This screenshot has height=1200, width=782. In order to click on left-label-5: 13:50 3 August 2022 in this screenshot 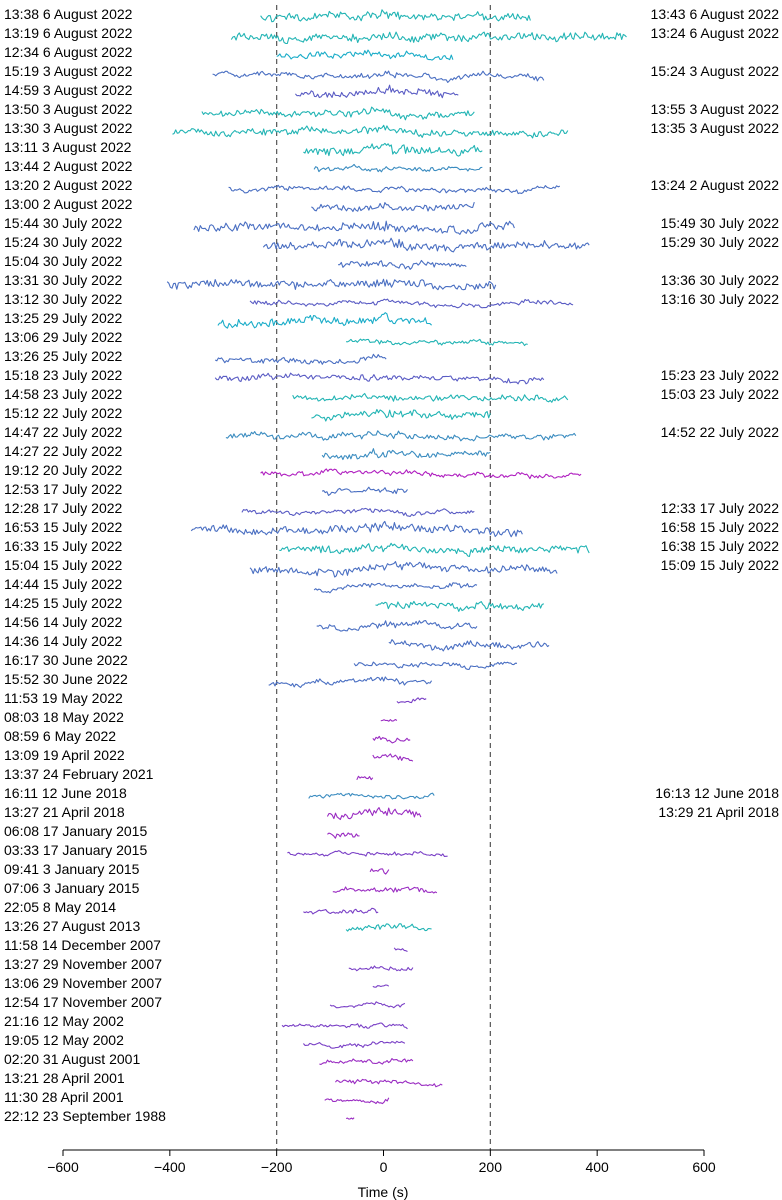, I will do `click(68, 109)`.